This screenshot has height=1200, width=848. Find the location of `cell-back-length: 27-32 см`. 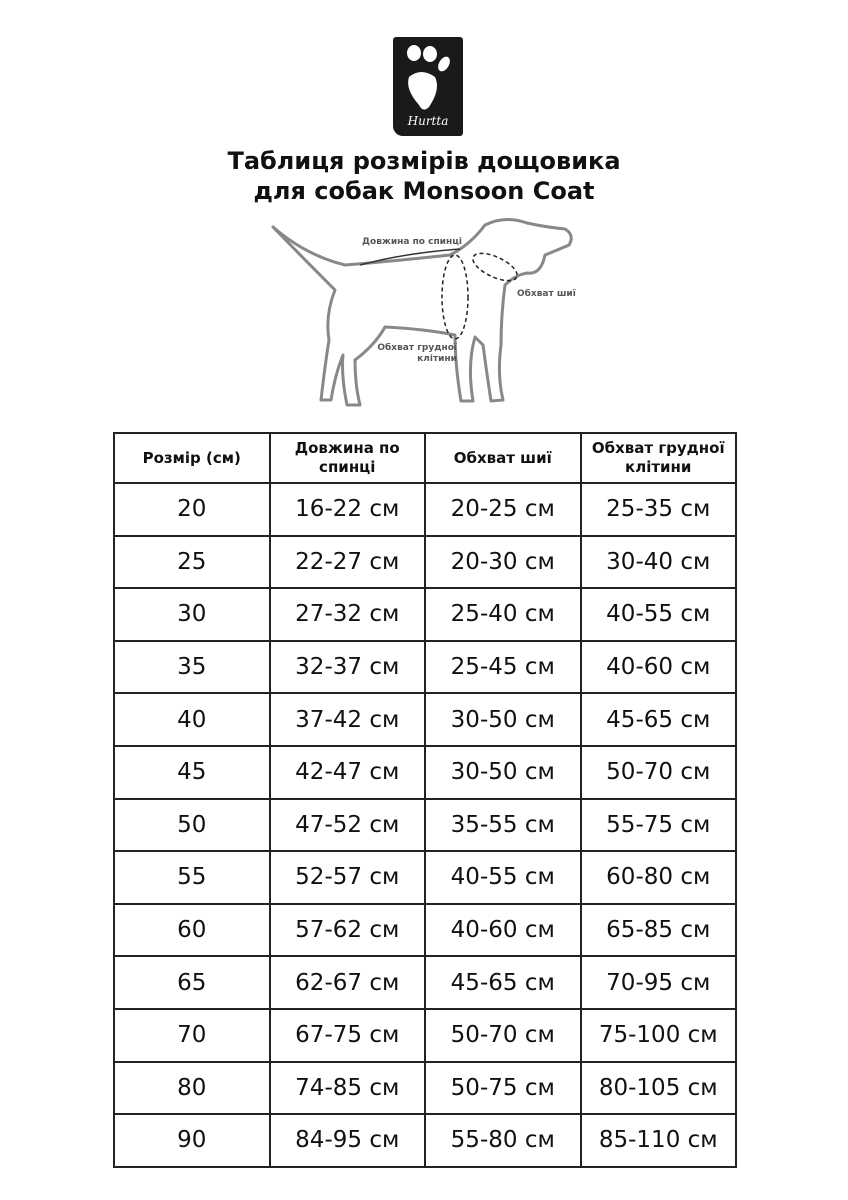

cell-back-length: 27-32 см is located at coordinates (347, 614).